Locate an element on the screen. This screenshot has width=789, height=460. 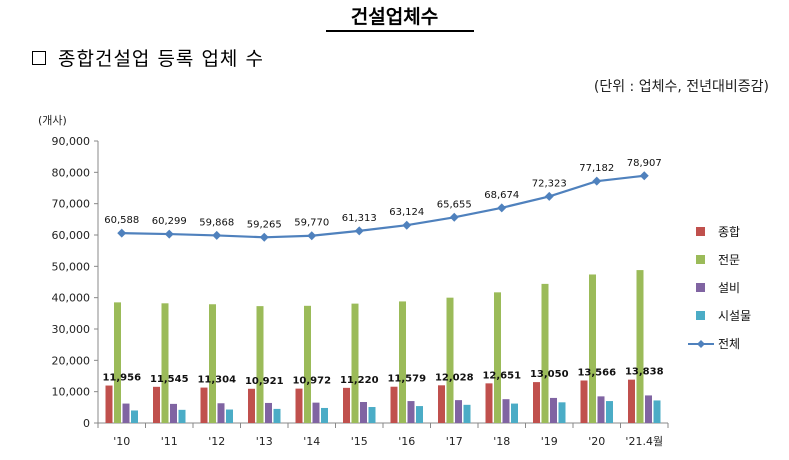
data-label-종합: 11,545 is located at coordinates (169, 379).